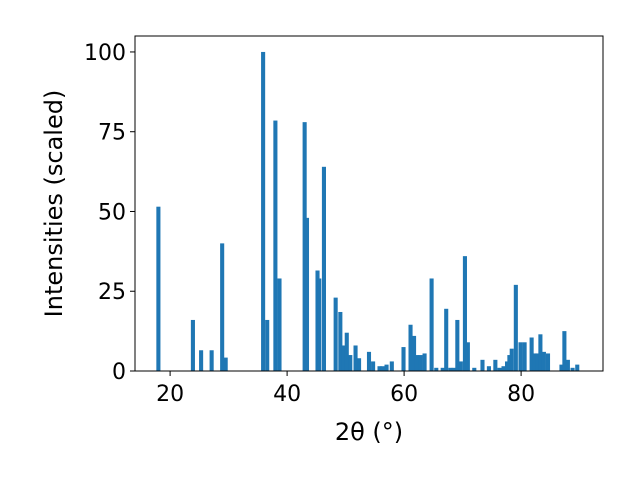  Describe the element at coordinates (105, 53) in the screenshot. I see `y-tick-label: 100` at that location.